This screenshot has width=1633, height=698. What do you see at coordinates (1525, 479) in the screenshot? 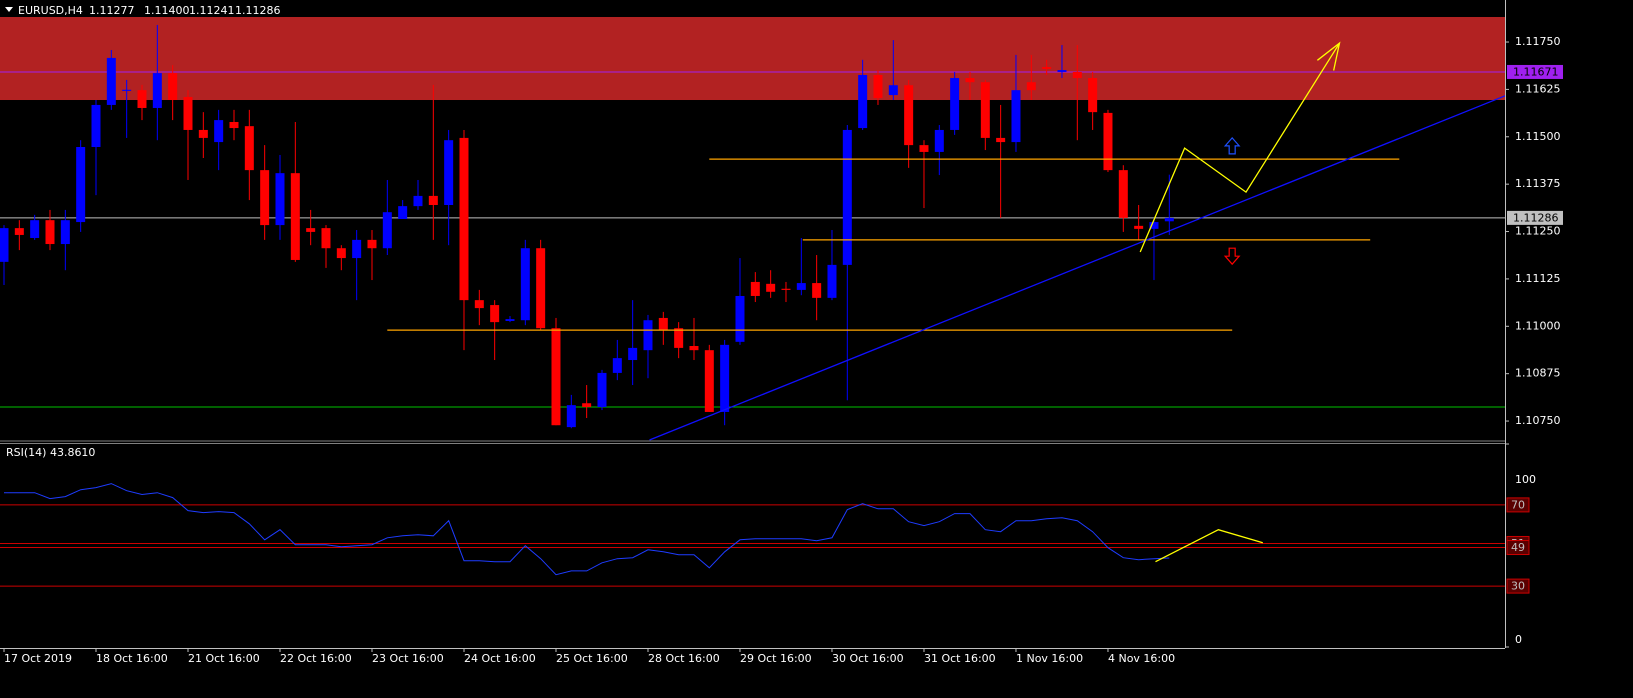
I see `y-tick-label: 100` at bounding box center [1525, 479].